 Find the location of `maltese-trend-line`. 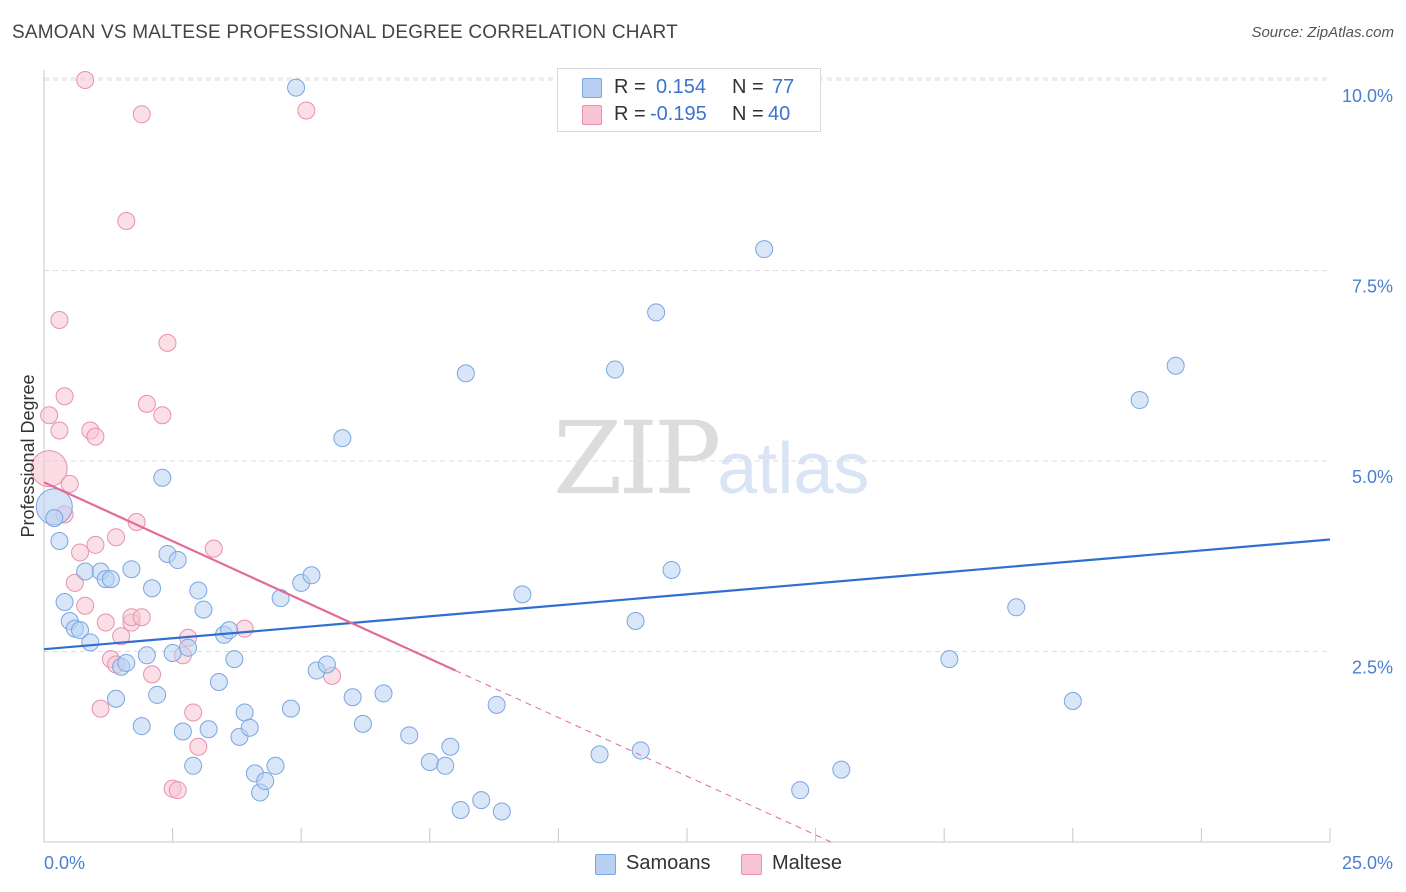

maltese-trend-line is located at coordinates (249, 576).